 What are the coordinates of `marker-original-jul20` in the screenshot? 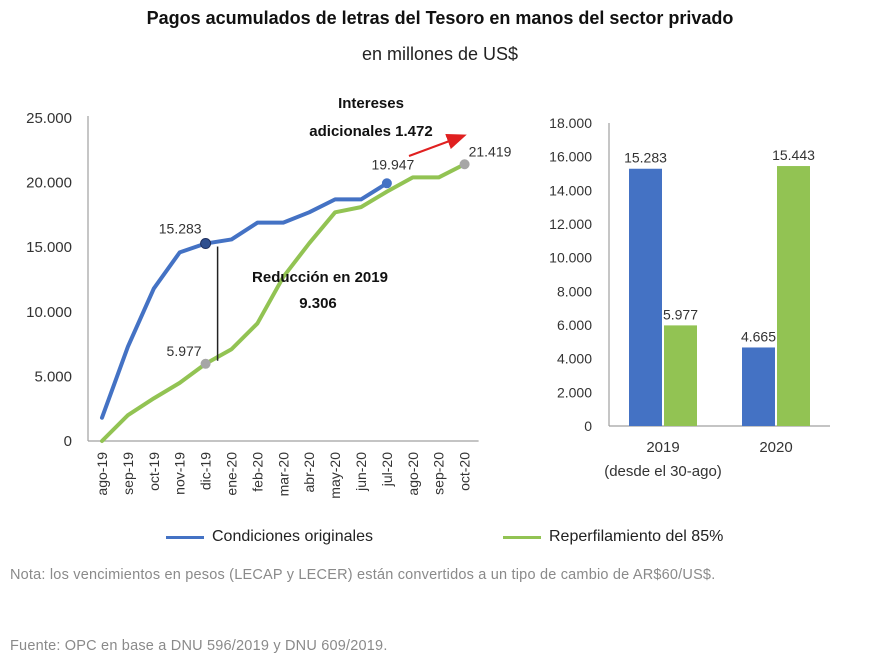 It's located at (386, 183).